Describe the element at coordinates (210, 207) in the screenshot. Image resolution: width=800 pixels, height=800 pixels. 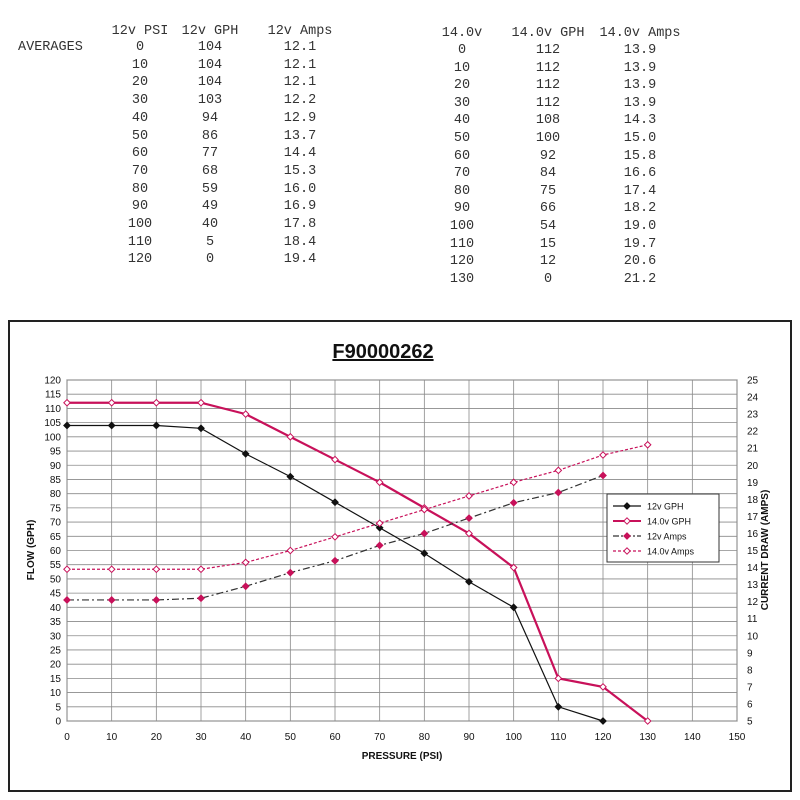
I see `table12-cell: 49` at that location.